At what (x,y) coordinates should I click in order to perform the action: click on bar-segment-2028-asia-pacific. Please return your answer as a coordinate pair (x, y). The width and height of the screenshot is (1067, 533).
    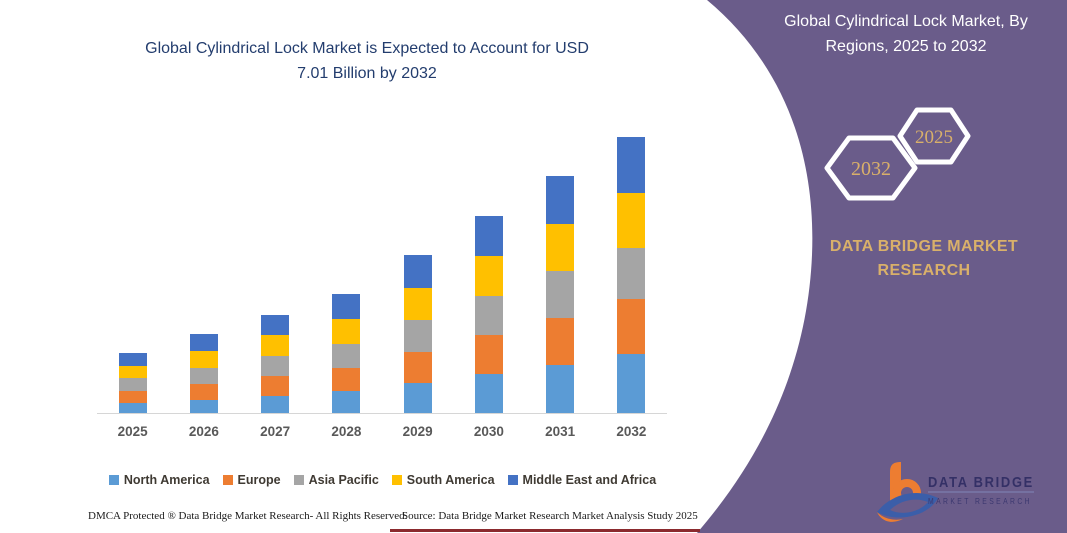
    Looking at the image, I should click on (346, 355).